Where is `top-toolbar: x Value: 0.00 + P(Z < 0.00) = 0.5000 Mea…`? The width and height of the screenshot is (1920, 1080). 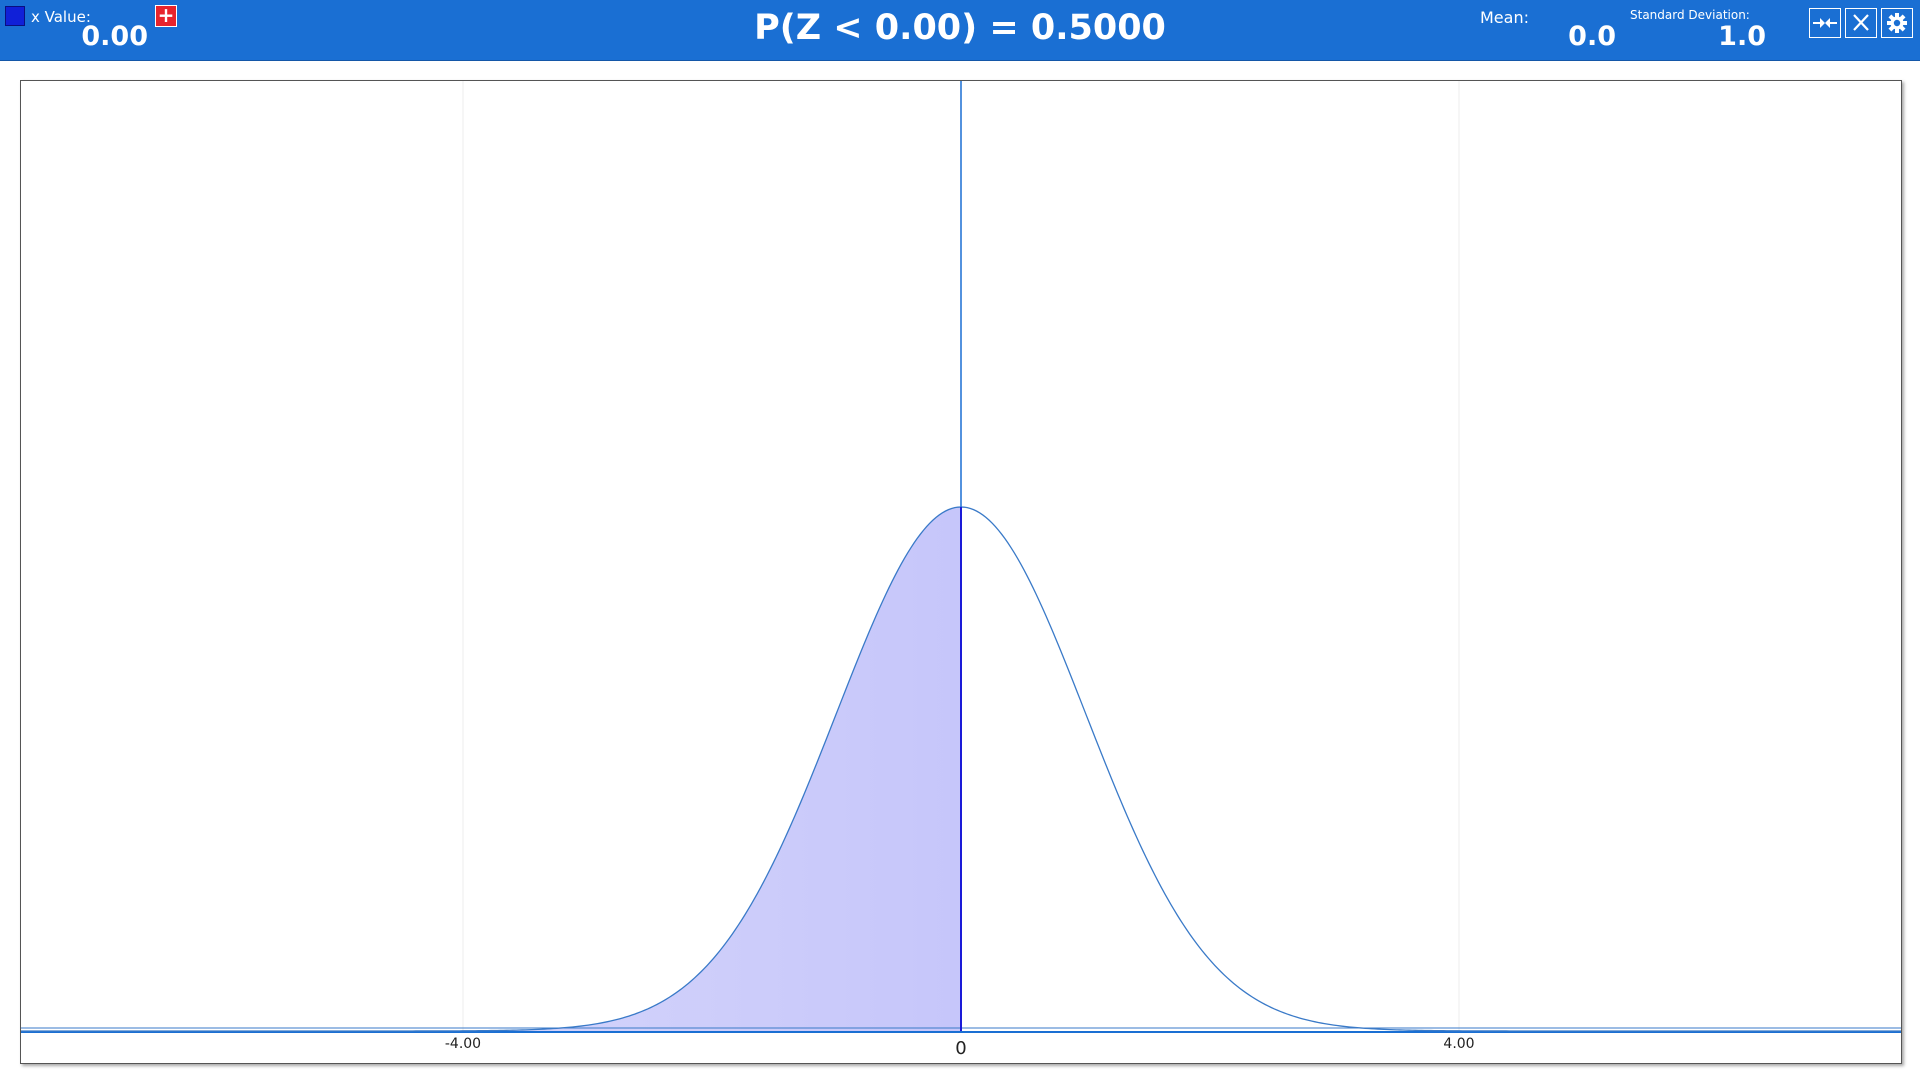 top-toolbar: x Value: 0.00 + P(Z < 0.00) = 0.5000 Mea… is located at coordinates (960, 30).